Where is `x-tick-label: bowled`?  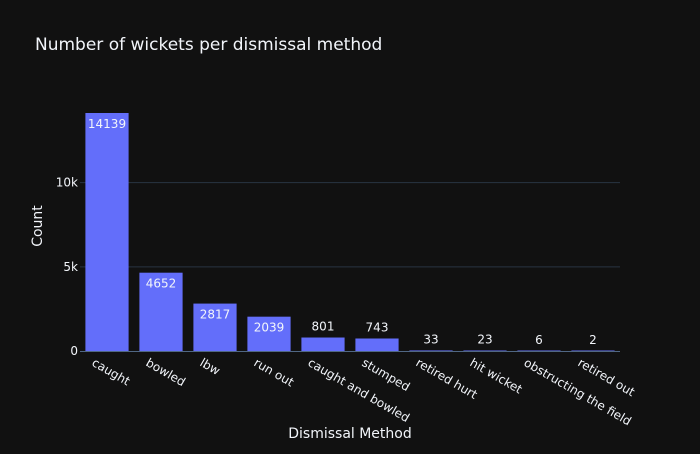
x-tick-label: bowled is located at coordinates (166, 372).